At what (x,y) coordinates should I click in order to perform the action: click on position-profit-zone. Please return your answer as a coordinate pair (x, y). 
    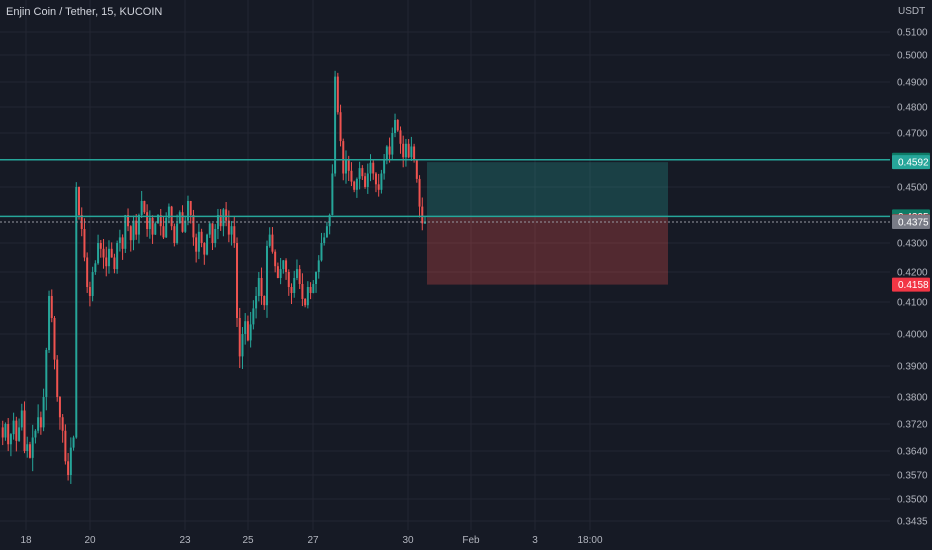
    Looking at the image, I should click on (547, 189).